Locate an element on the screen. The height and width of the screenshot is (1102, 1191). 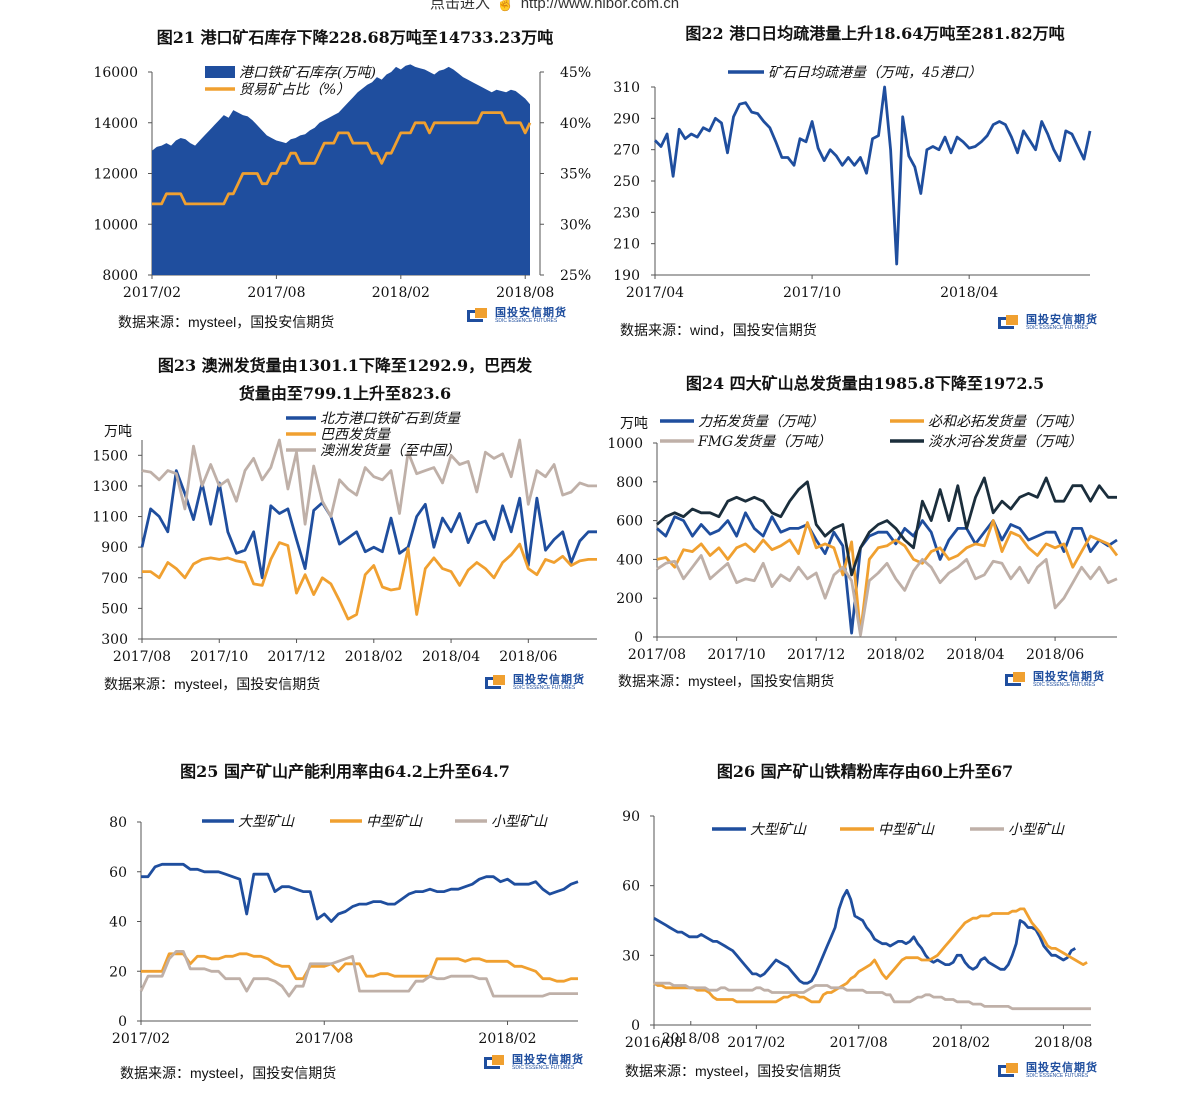
c21-ytick-label: 12000 is located at coordinates (115, 175).